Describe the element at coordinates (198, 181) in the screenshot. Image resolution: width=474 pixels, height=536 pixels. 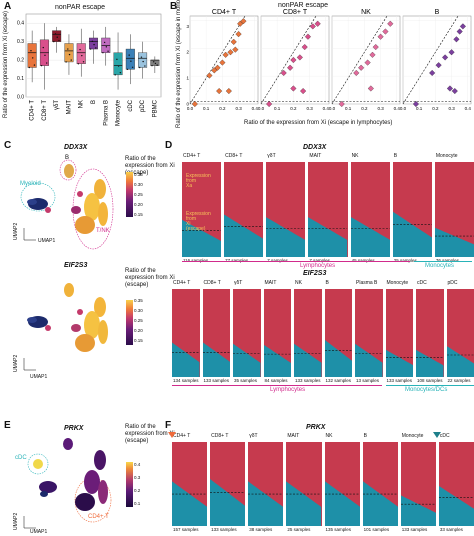
I see `panel-d-annot-xa: Expression from Xa` at that location.